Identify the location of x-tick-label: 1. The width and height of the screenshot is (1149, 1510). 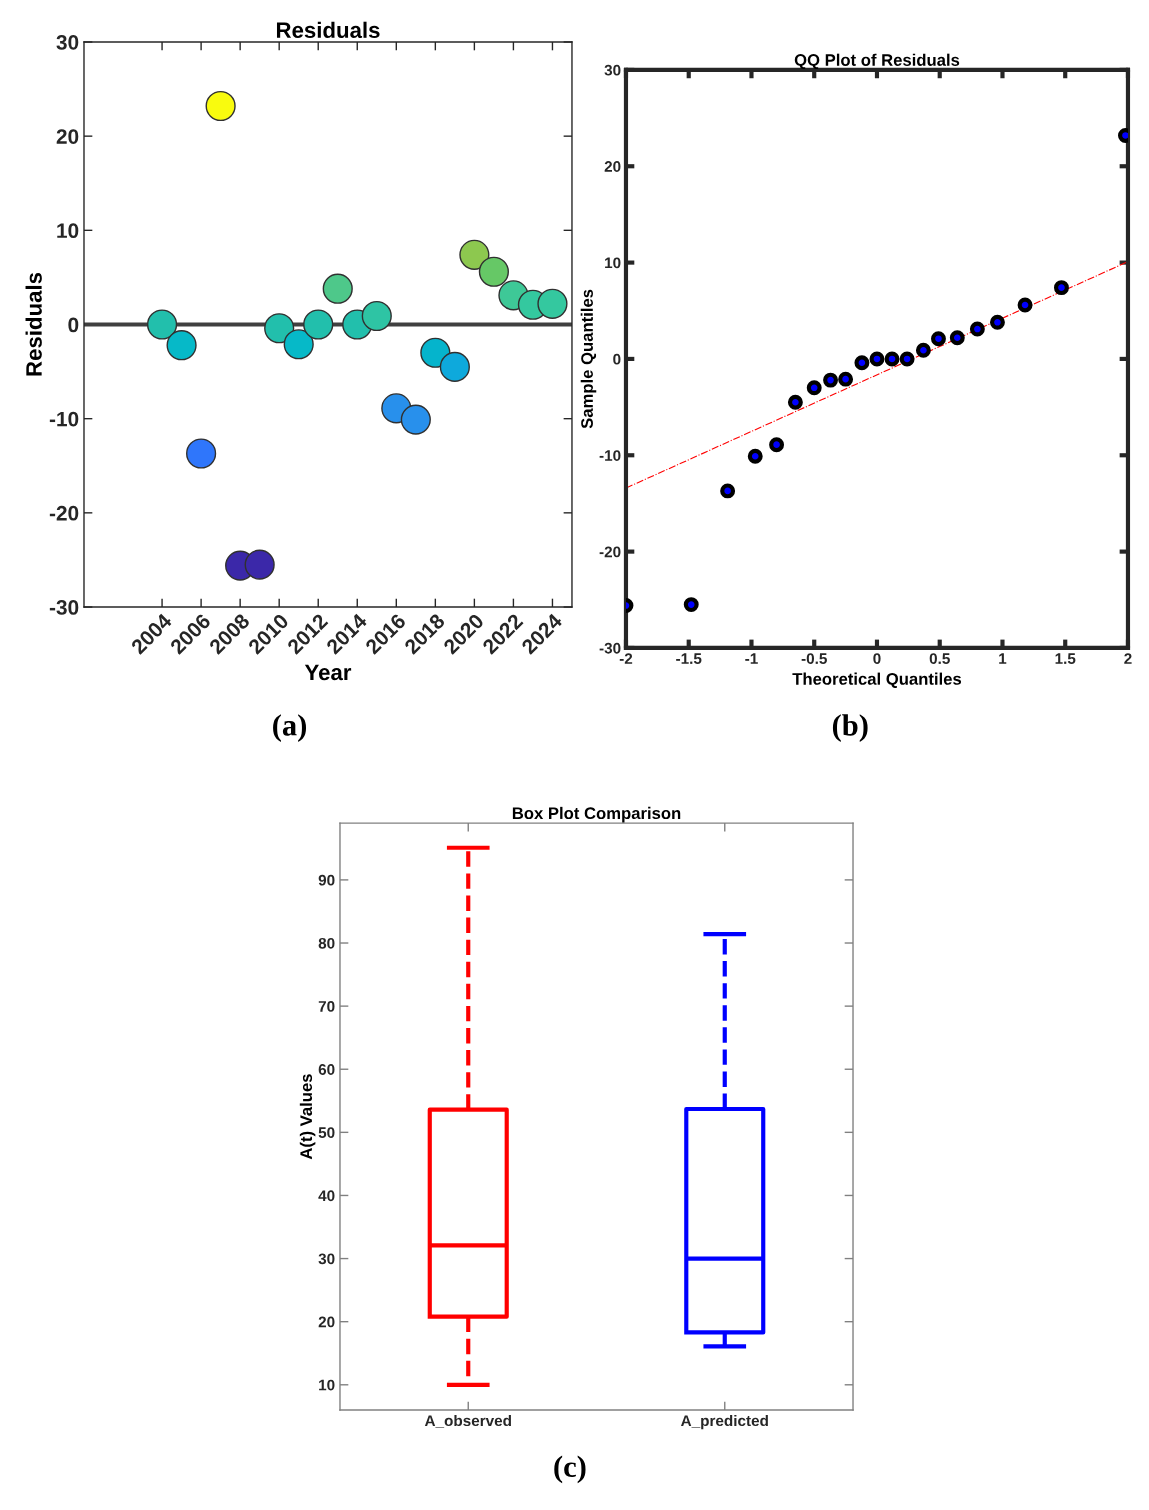
(1003, 658).